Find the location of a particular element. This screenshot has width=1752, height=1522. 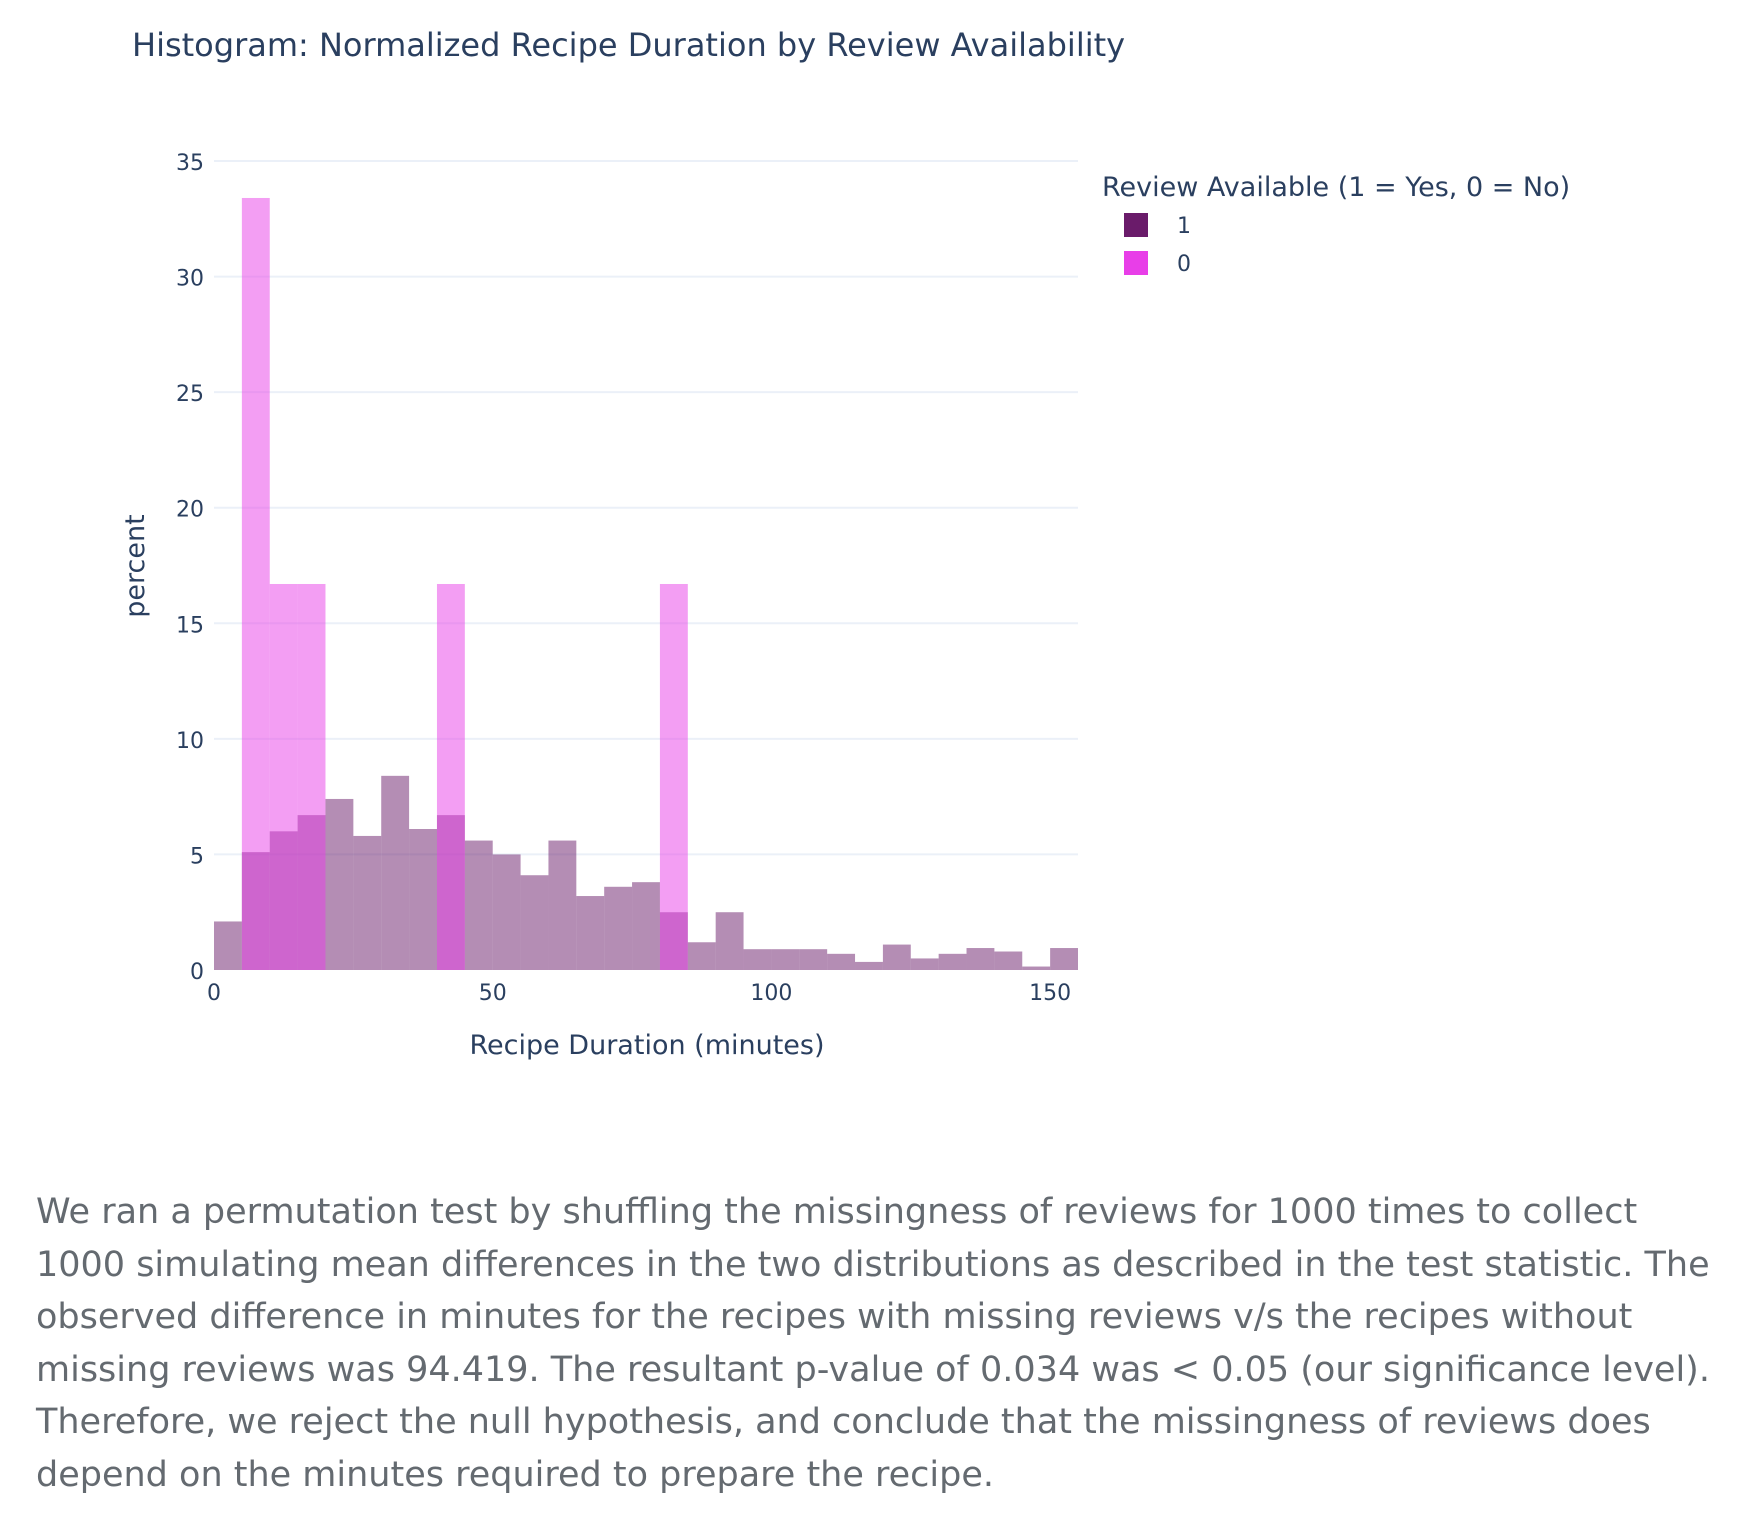

x-tick-label: 50 is located at coordinates (493, 993).